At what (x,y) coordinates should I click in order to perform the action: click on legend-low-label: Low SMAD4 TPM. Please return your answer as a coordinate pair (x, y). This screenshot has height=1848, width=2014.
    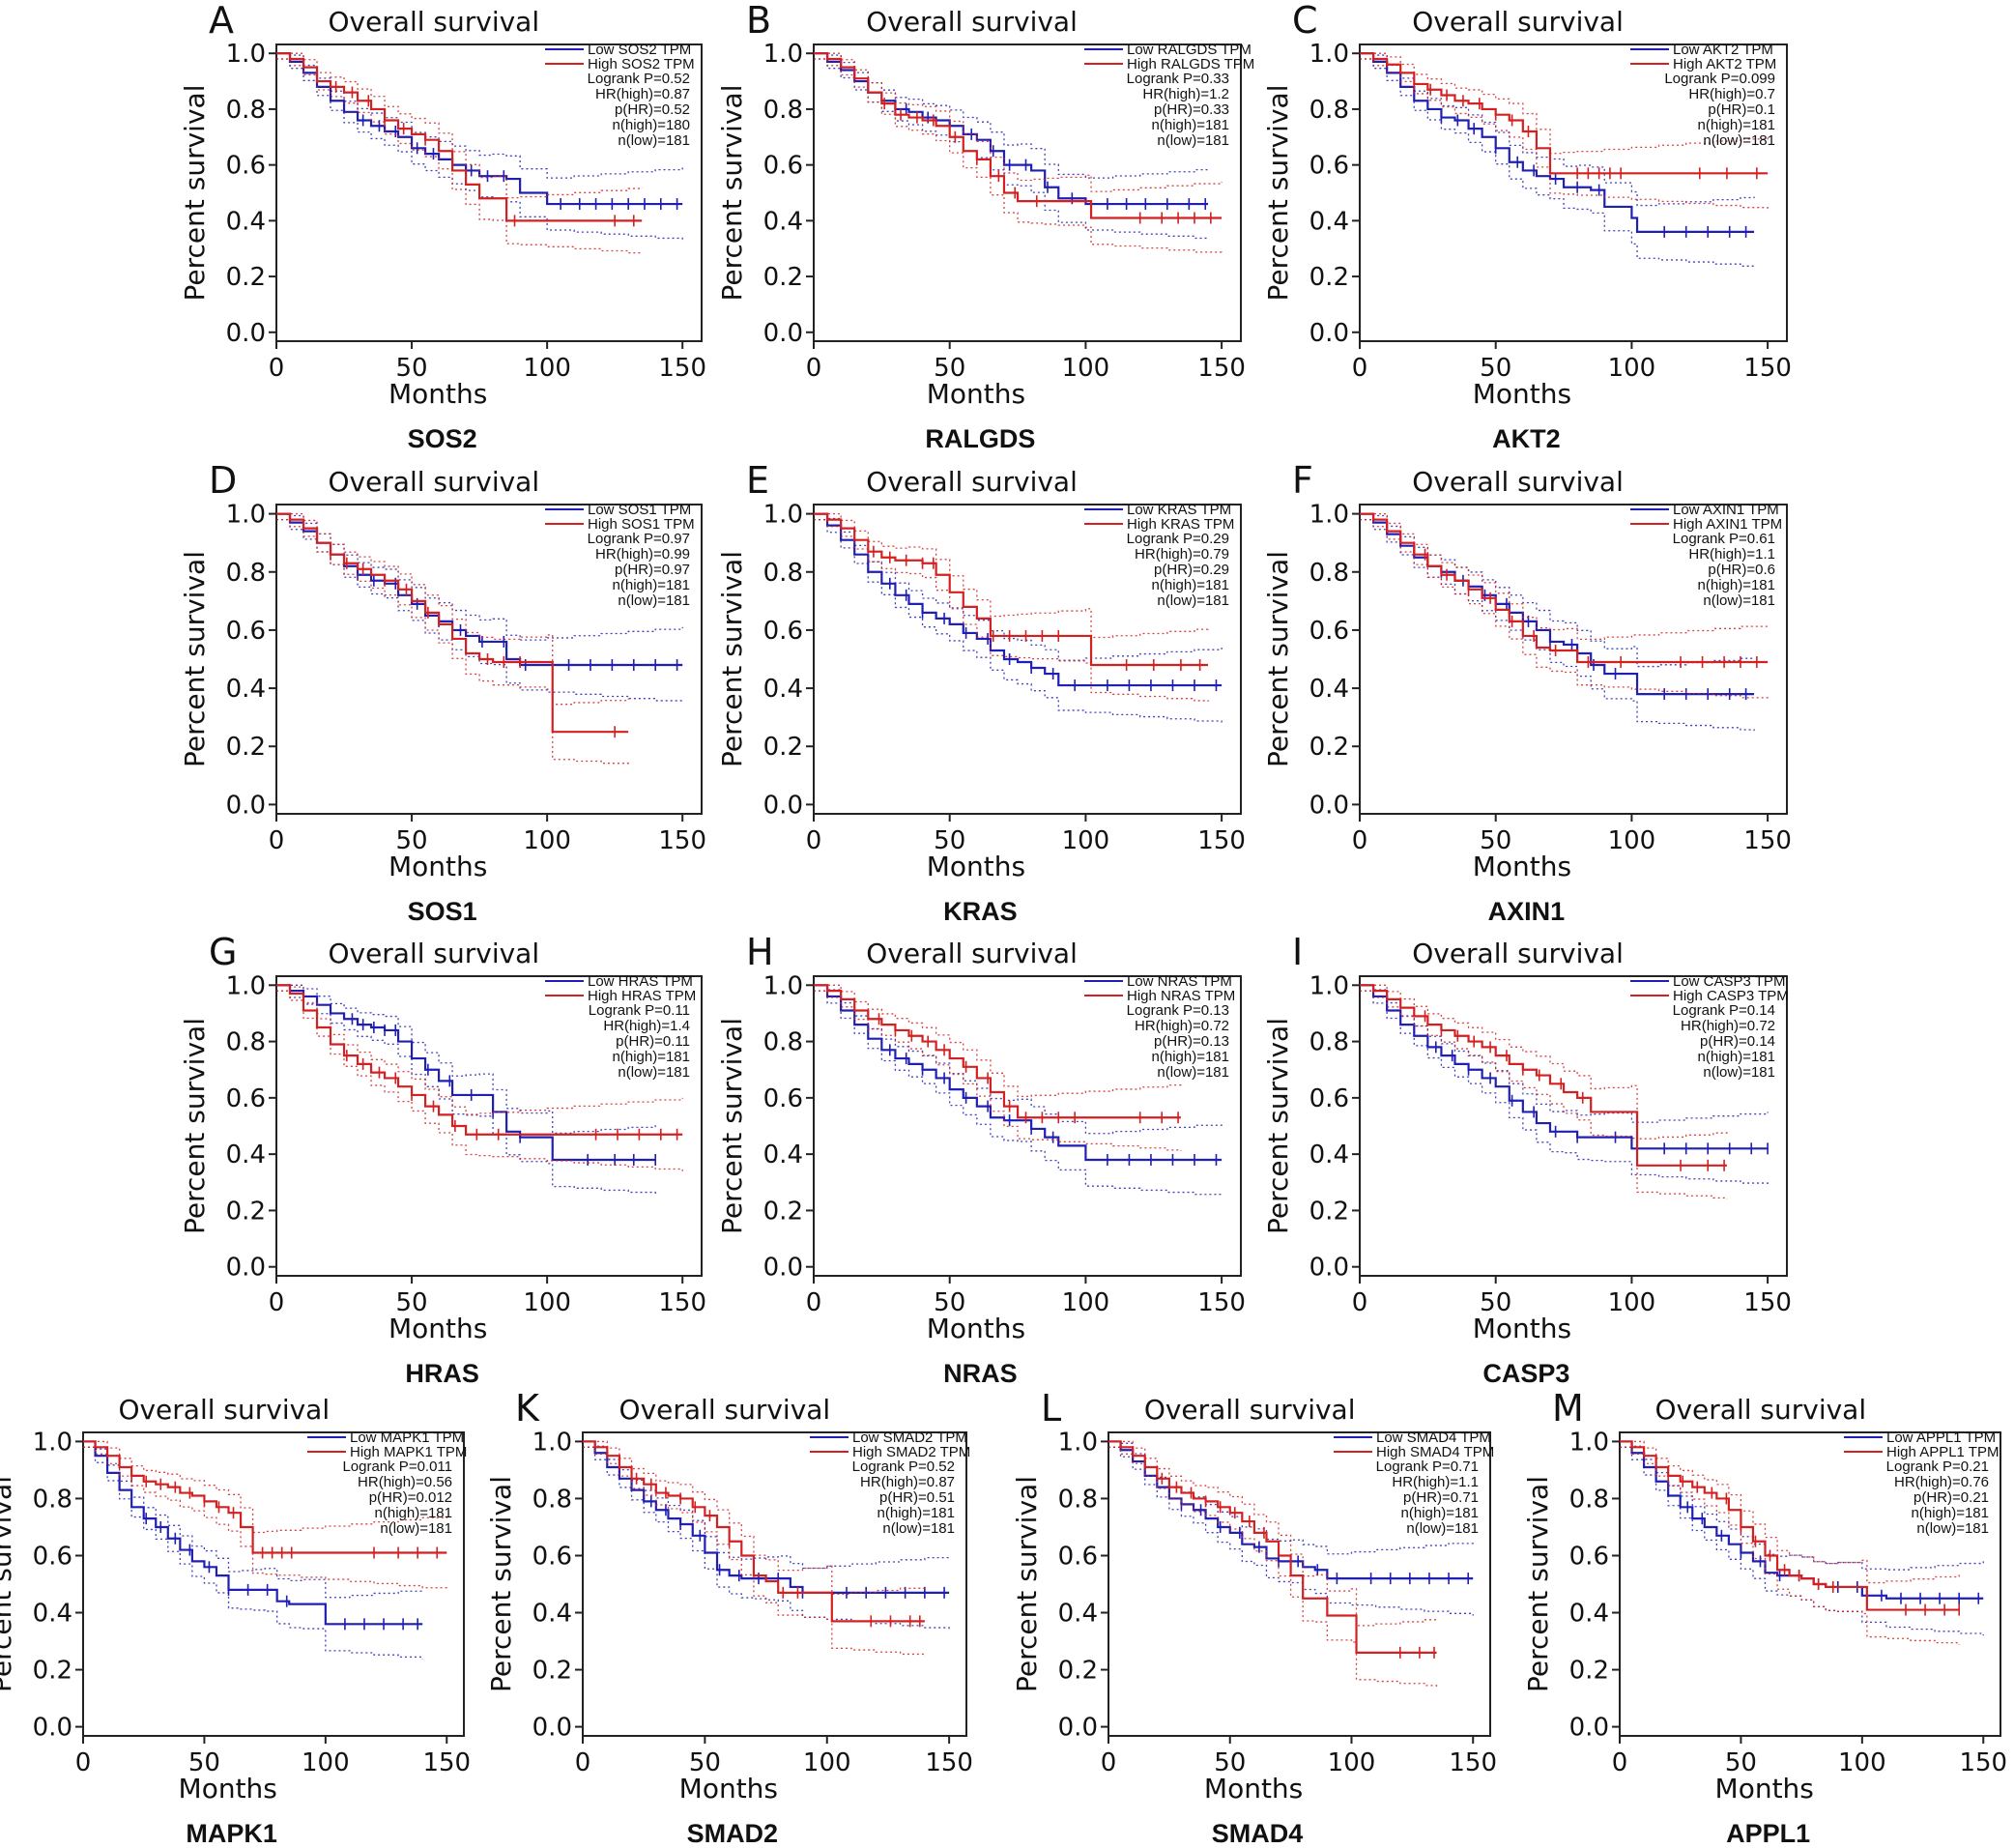
    Looking at the image, I should click on (1433, 1437).